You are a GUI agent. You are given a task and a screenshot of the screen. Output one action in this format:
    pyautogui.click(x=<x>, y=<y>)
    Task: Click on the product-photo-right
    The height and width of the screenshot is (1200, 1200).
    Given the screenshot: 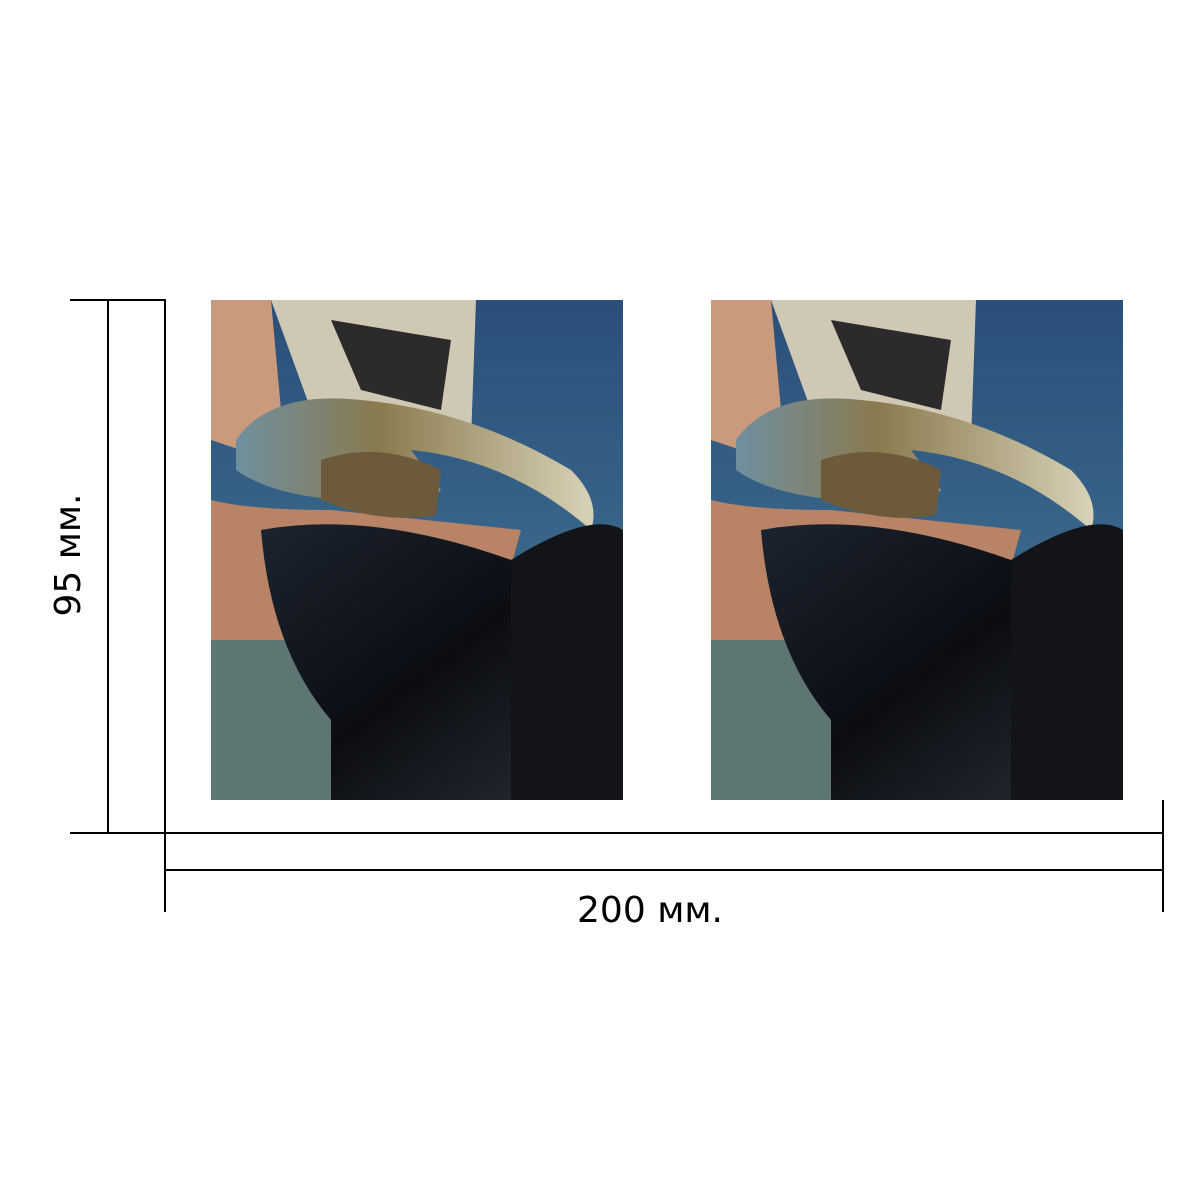 What is the action you would take?
    pyautogui.click(x=917, y=550)
    